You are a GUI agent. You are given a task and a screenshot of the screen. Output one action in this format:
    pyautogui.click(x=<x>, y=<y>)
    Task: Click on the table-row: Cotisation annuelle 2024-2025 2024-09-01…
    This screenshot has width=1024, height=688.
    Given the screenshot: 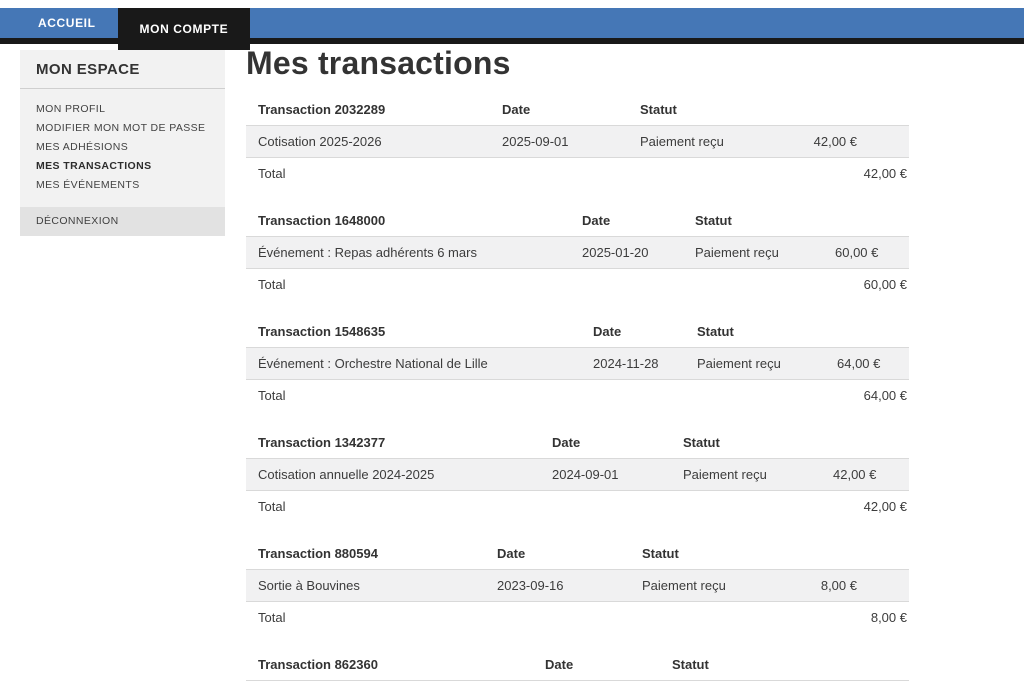 What is the action you would take?
    pyautogui.click(x=577, y=474)
    